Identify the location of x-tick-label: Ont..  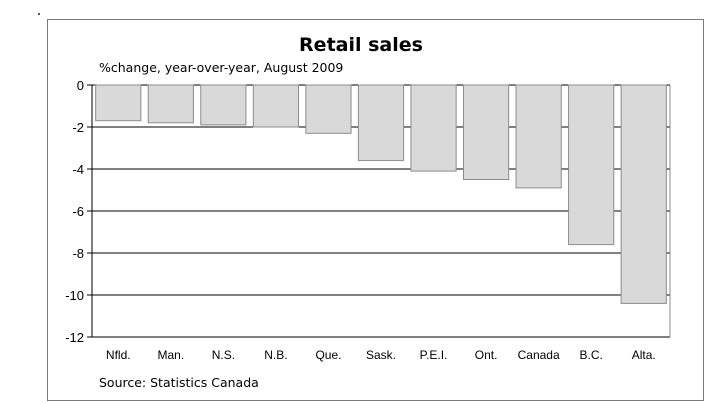
(486, 355).